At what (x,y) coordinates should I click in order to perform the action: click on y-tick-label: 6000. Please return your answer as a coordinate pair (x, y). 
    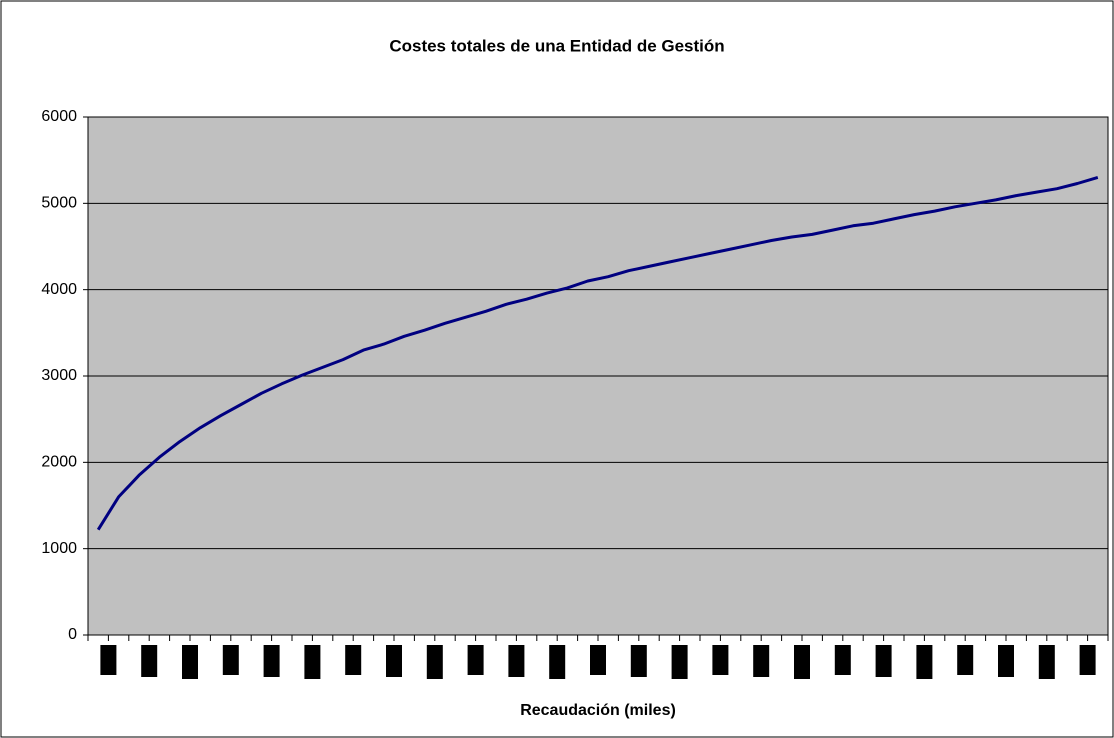
    Looking at the image, I should click on (59, 116).